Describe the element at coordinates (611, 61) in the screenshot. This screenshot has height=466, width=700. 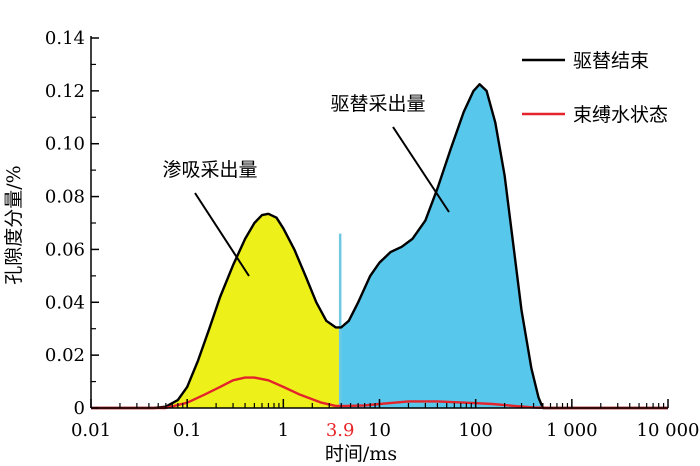
I see `legend-label-0: 驱替结束` at that location.